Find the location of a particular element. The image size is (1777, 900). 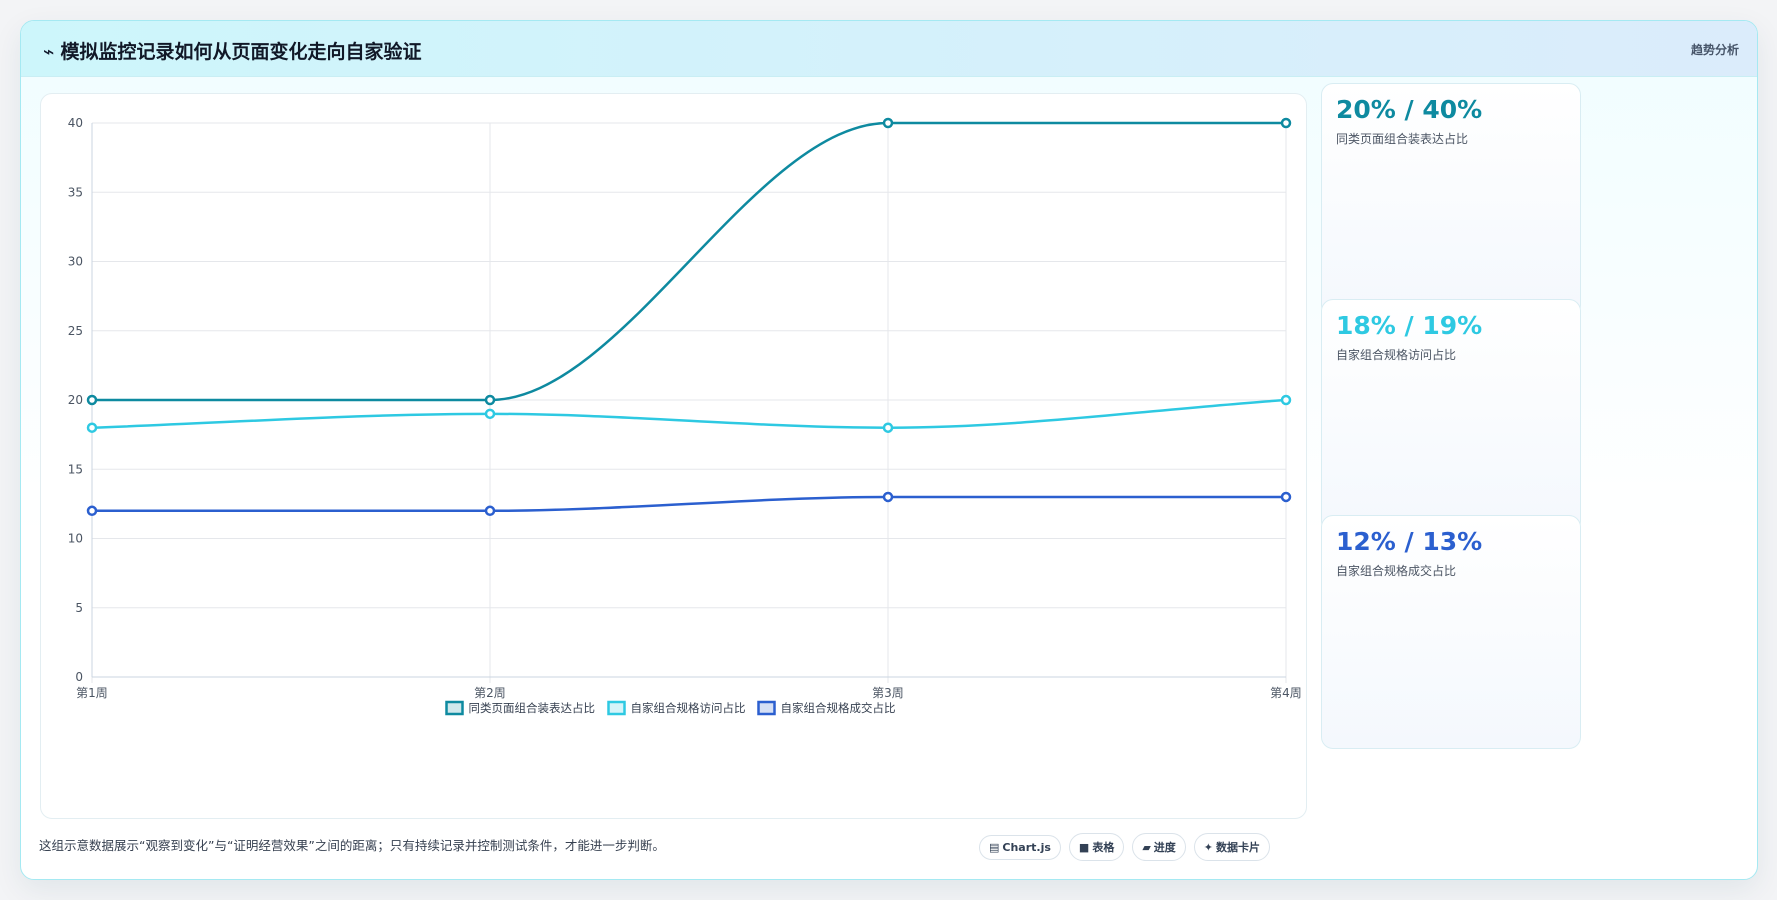

stat-card-3: 12% / 13% 自家组合规格成交占比 is located at coordinates (1451, 632).